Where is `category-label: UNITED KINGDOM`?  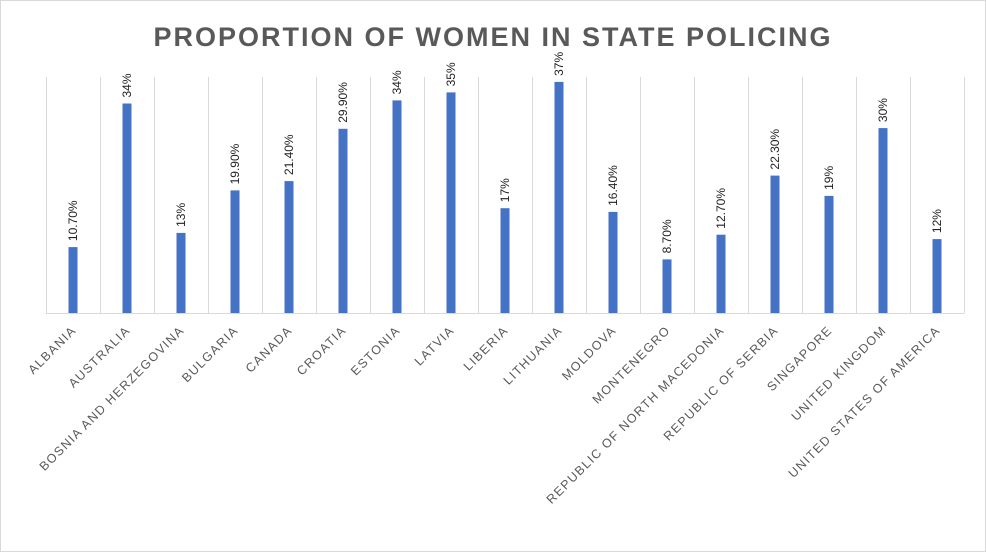 category-label: UNITED KINGDOM is located at coordinates (839, 373).